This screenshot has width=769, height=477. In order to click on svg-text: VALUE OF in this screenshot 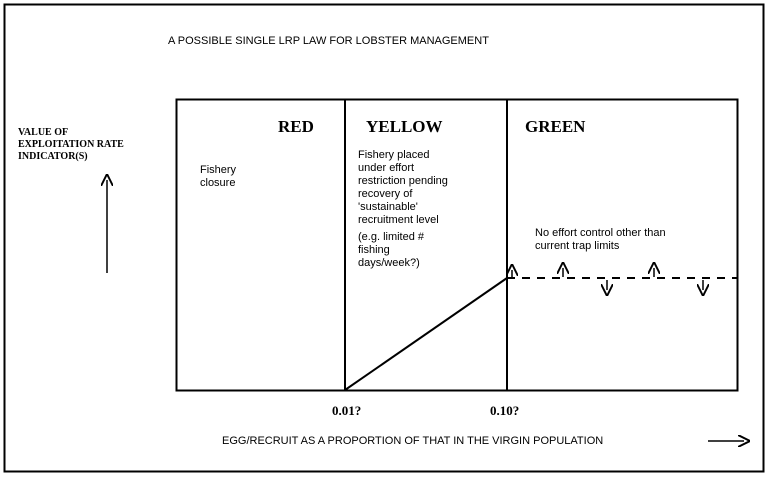, I will do `click(43, 132)`.